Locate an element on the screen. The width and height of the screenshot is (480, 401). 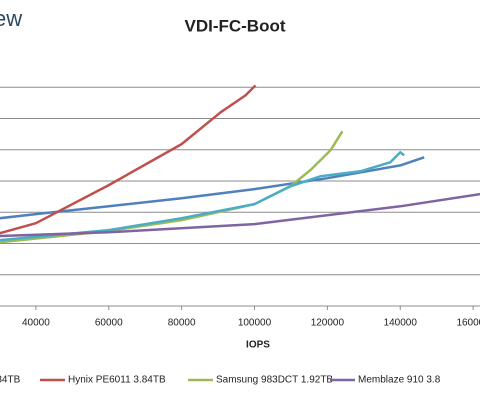
legend-label: Memblaze 910 3.8 is located at coordinates (399, 380).